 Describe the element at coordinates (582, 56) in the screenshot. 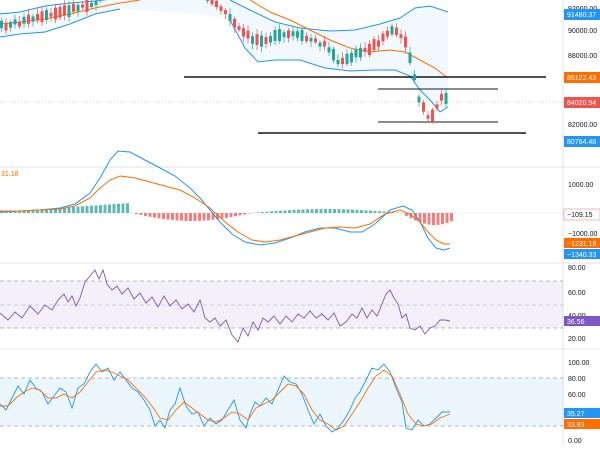

I see `price-tick: 88000.00` at that location.